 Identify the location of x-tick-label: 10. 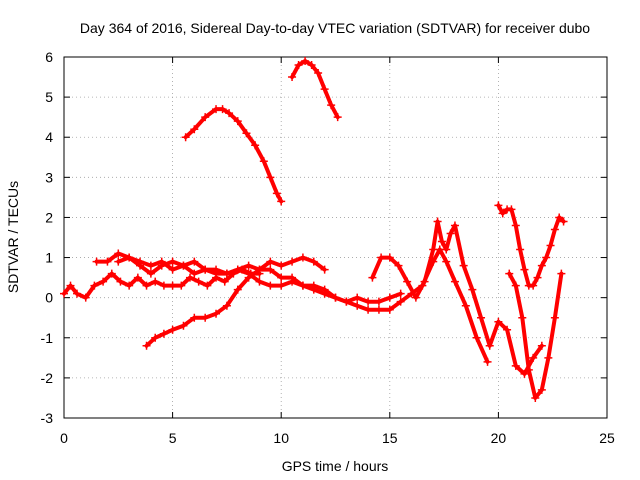
(281, 438).